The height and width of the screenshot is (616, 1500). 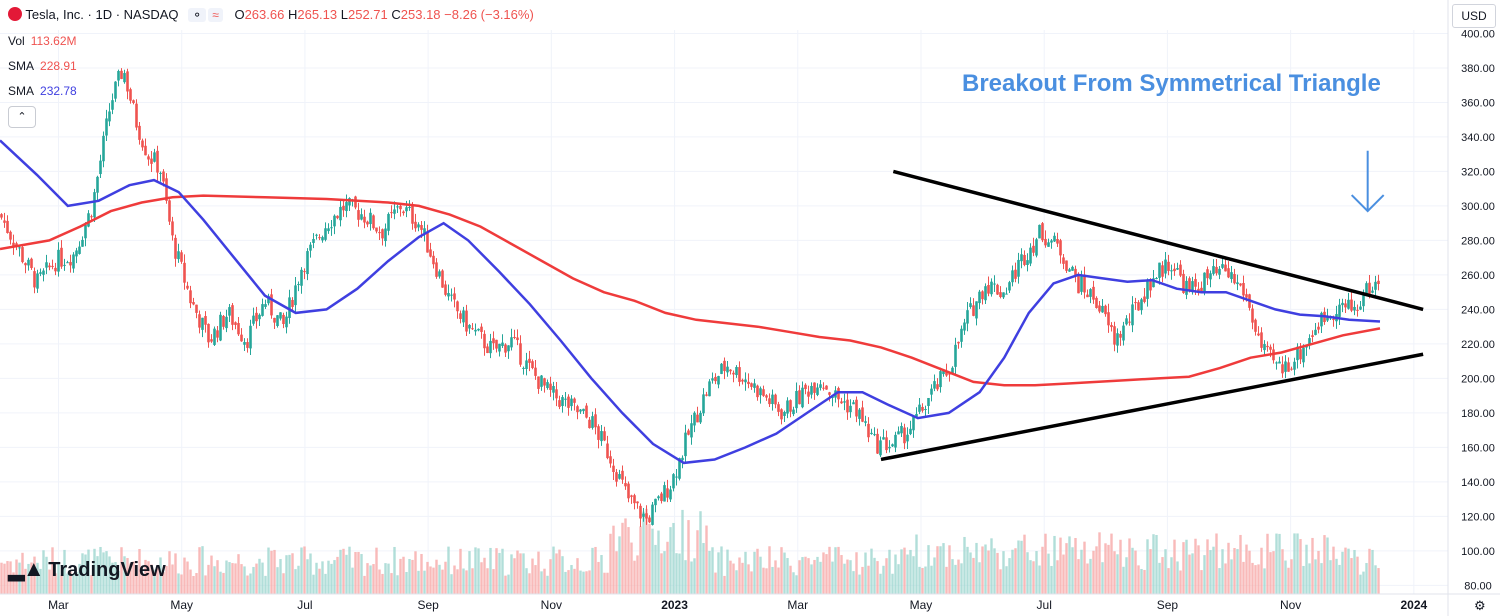 I want to click on time-axis: Mar May Jul Sep Nov 2023 Mar May Jul Sep Nov 2024 ⚙, so click(x=750, y=603).